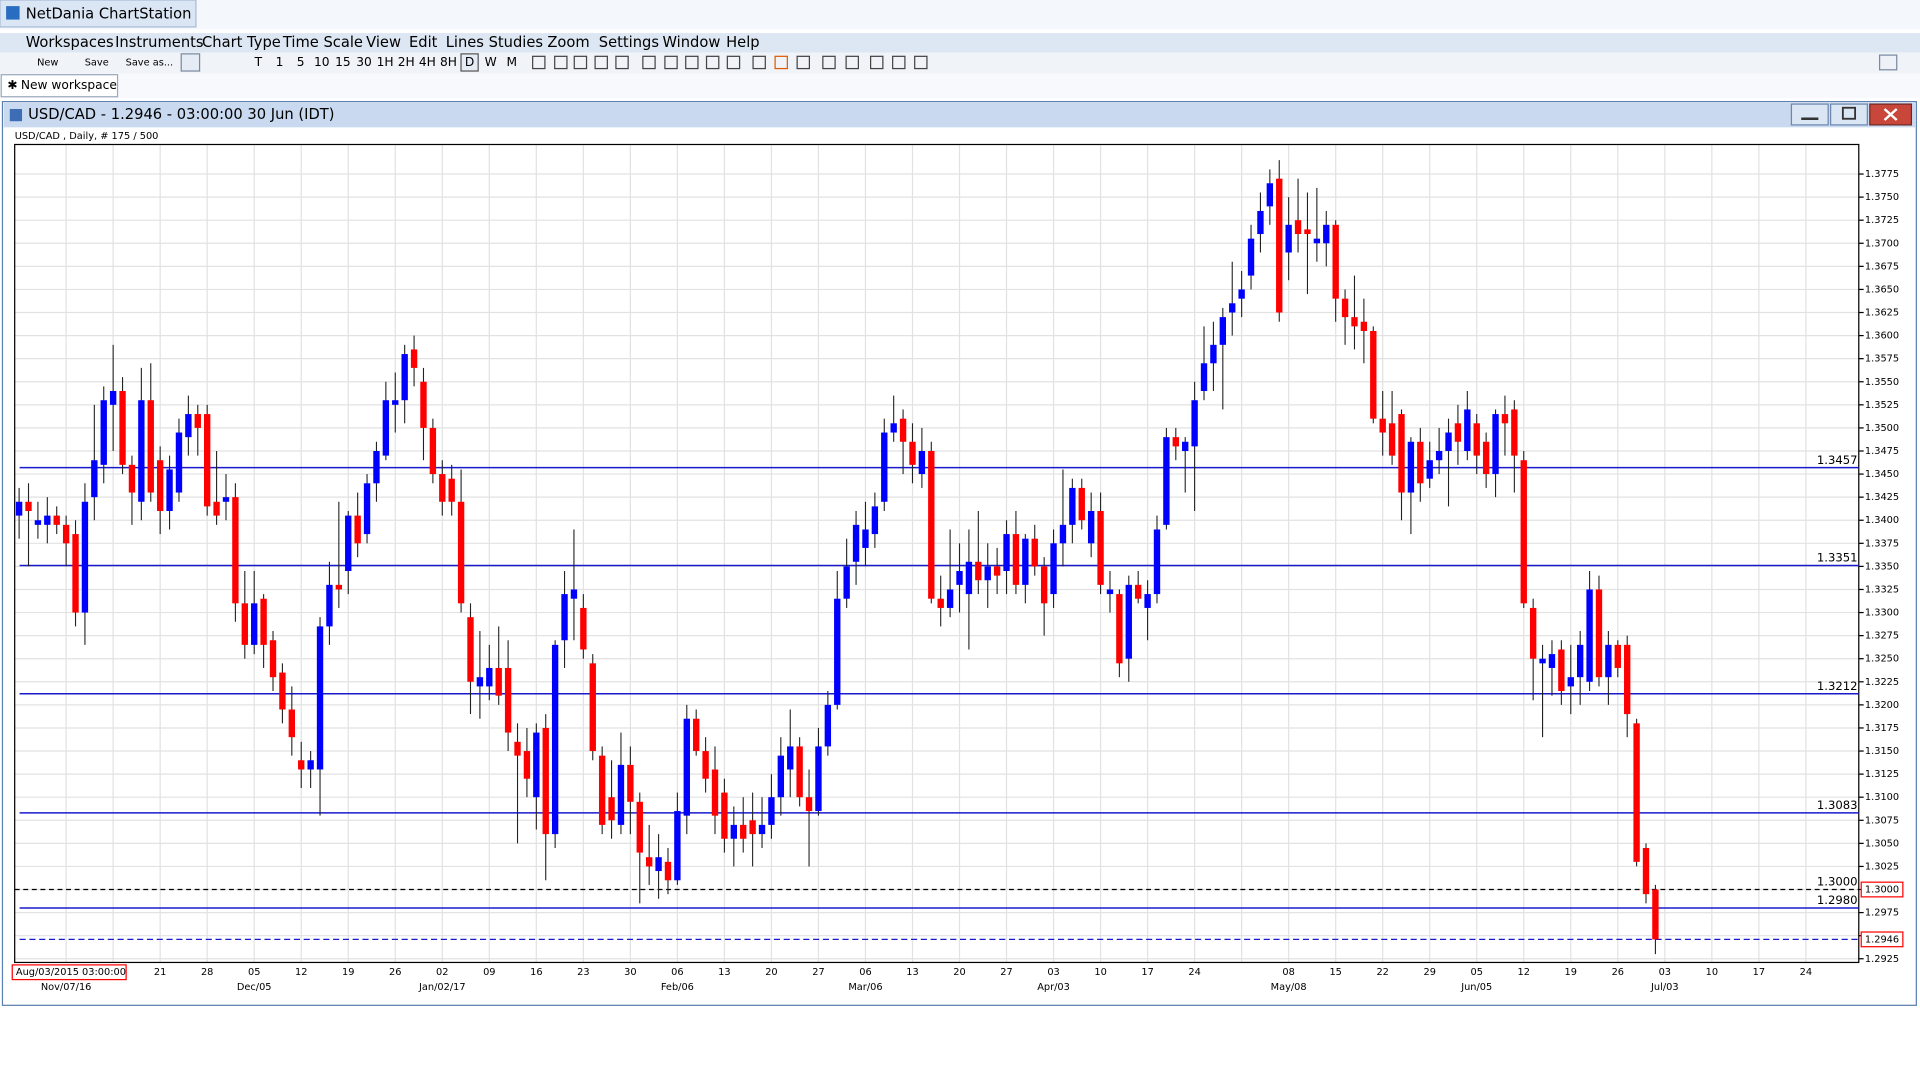 The width and height of the screenshot is (1920, 1080). I want to click on interval-button: 2H, so click(406, 62).